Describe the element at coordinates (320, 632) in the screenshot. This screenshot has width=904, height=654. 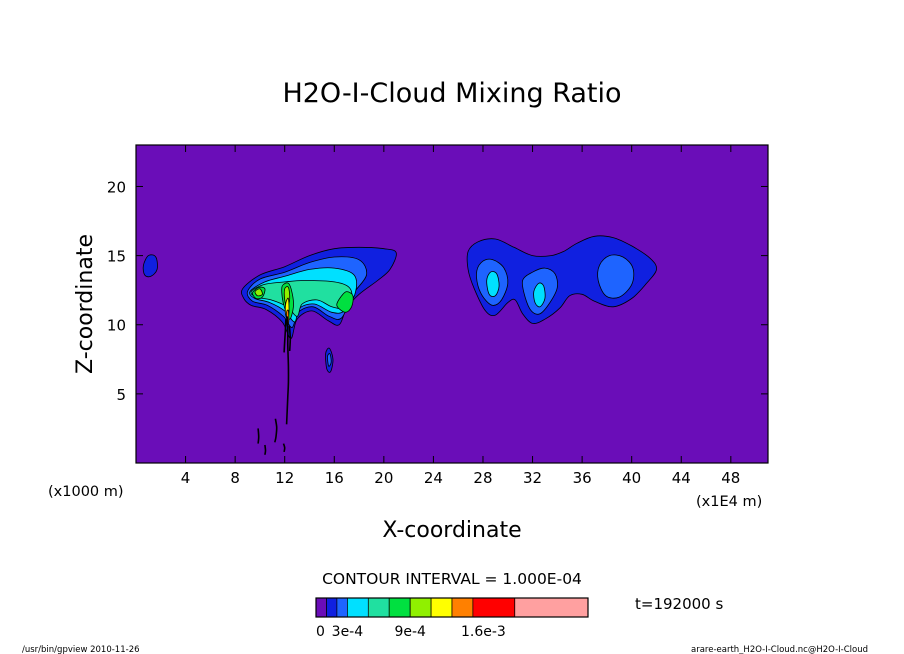
I see `colorbar-label: 0` at that location.